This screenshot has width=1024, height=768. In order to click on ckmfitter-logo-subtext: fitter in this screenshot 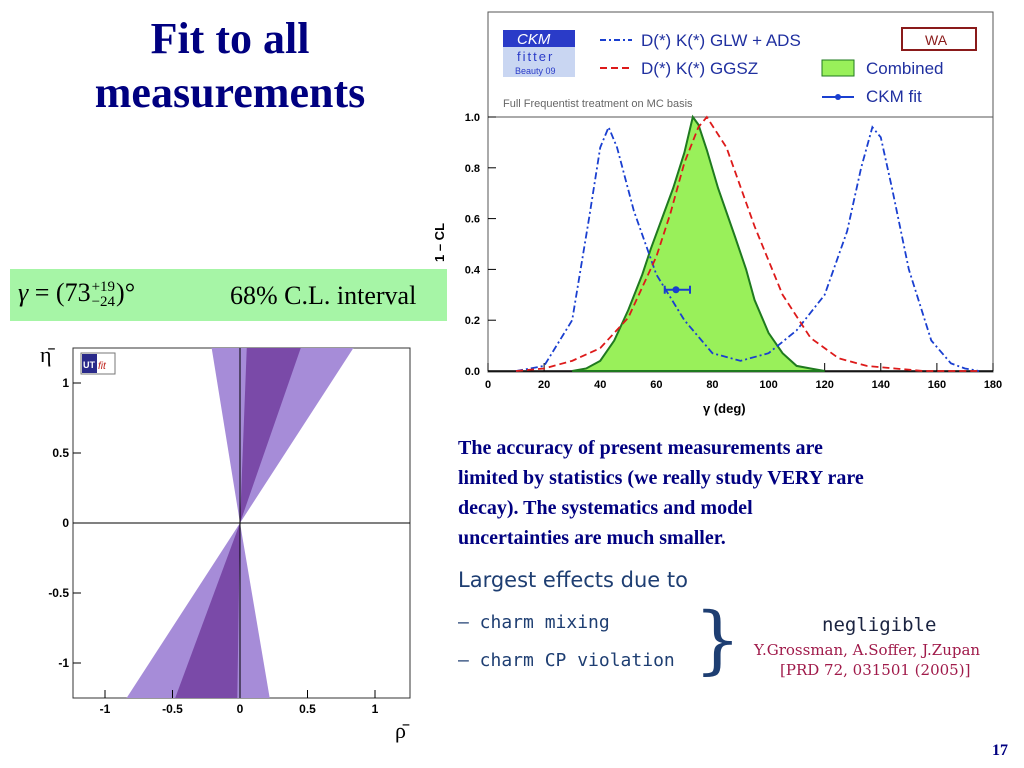, I will do `click(535, 56)`.